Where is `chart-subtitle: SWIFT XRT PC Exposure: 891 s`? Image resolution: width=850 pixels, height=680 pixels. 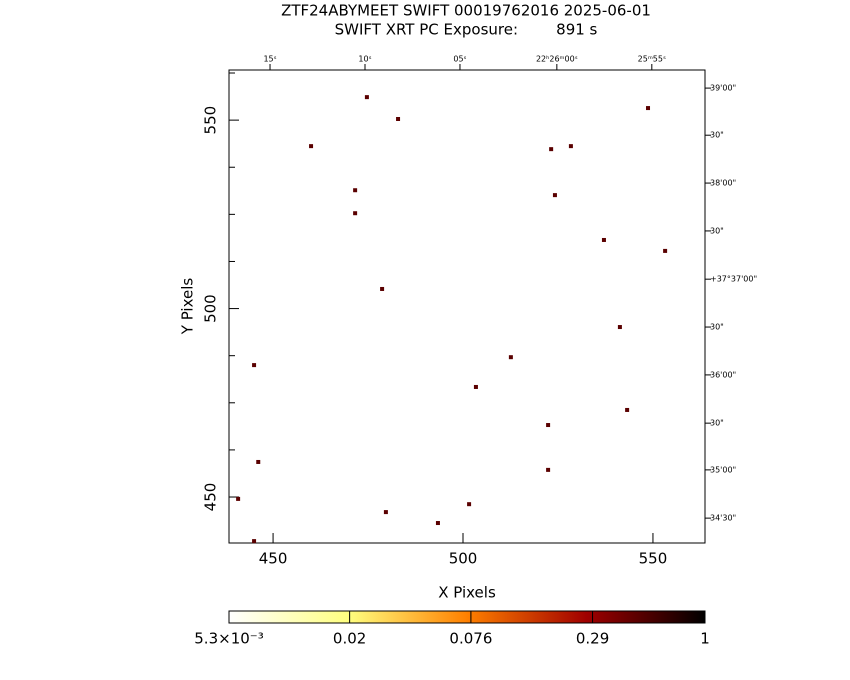
chart-subtitle: SWIFT XRT PC Exposure: 891 s is located at coordinates (466, 30).